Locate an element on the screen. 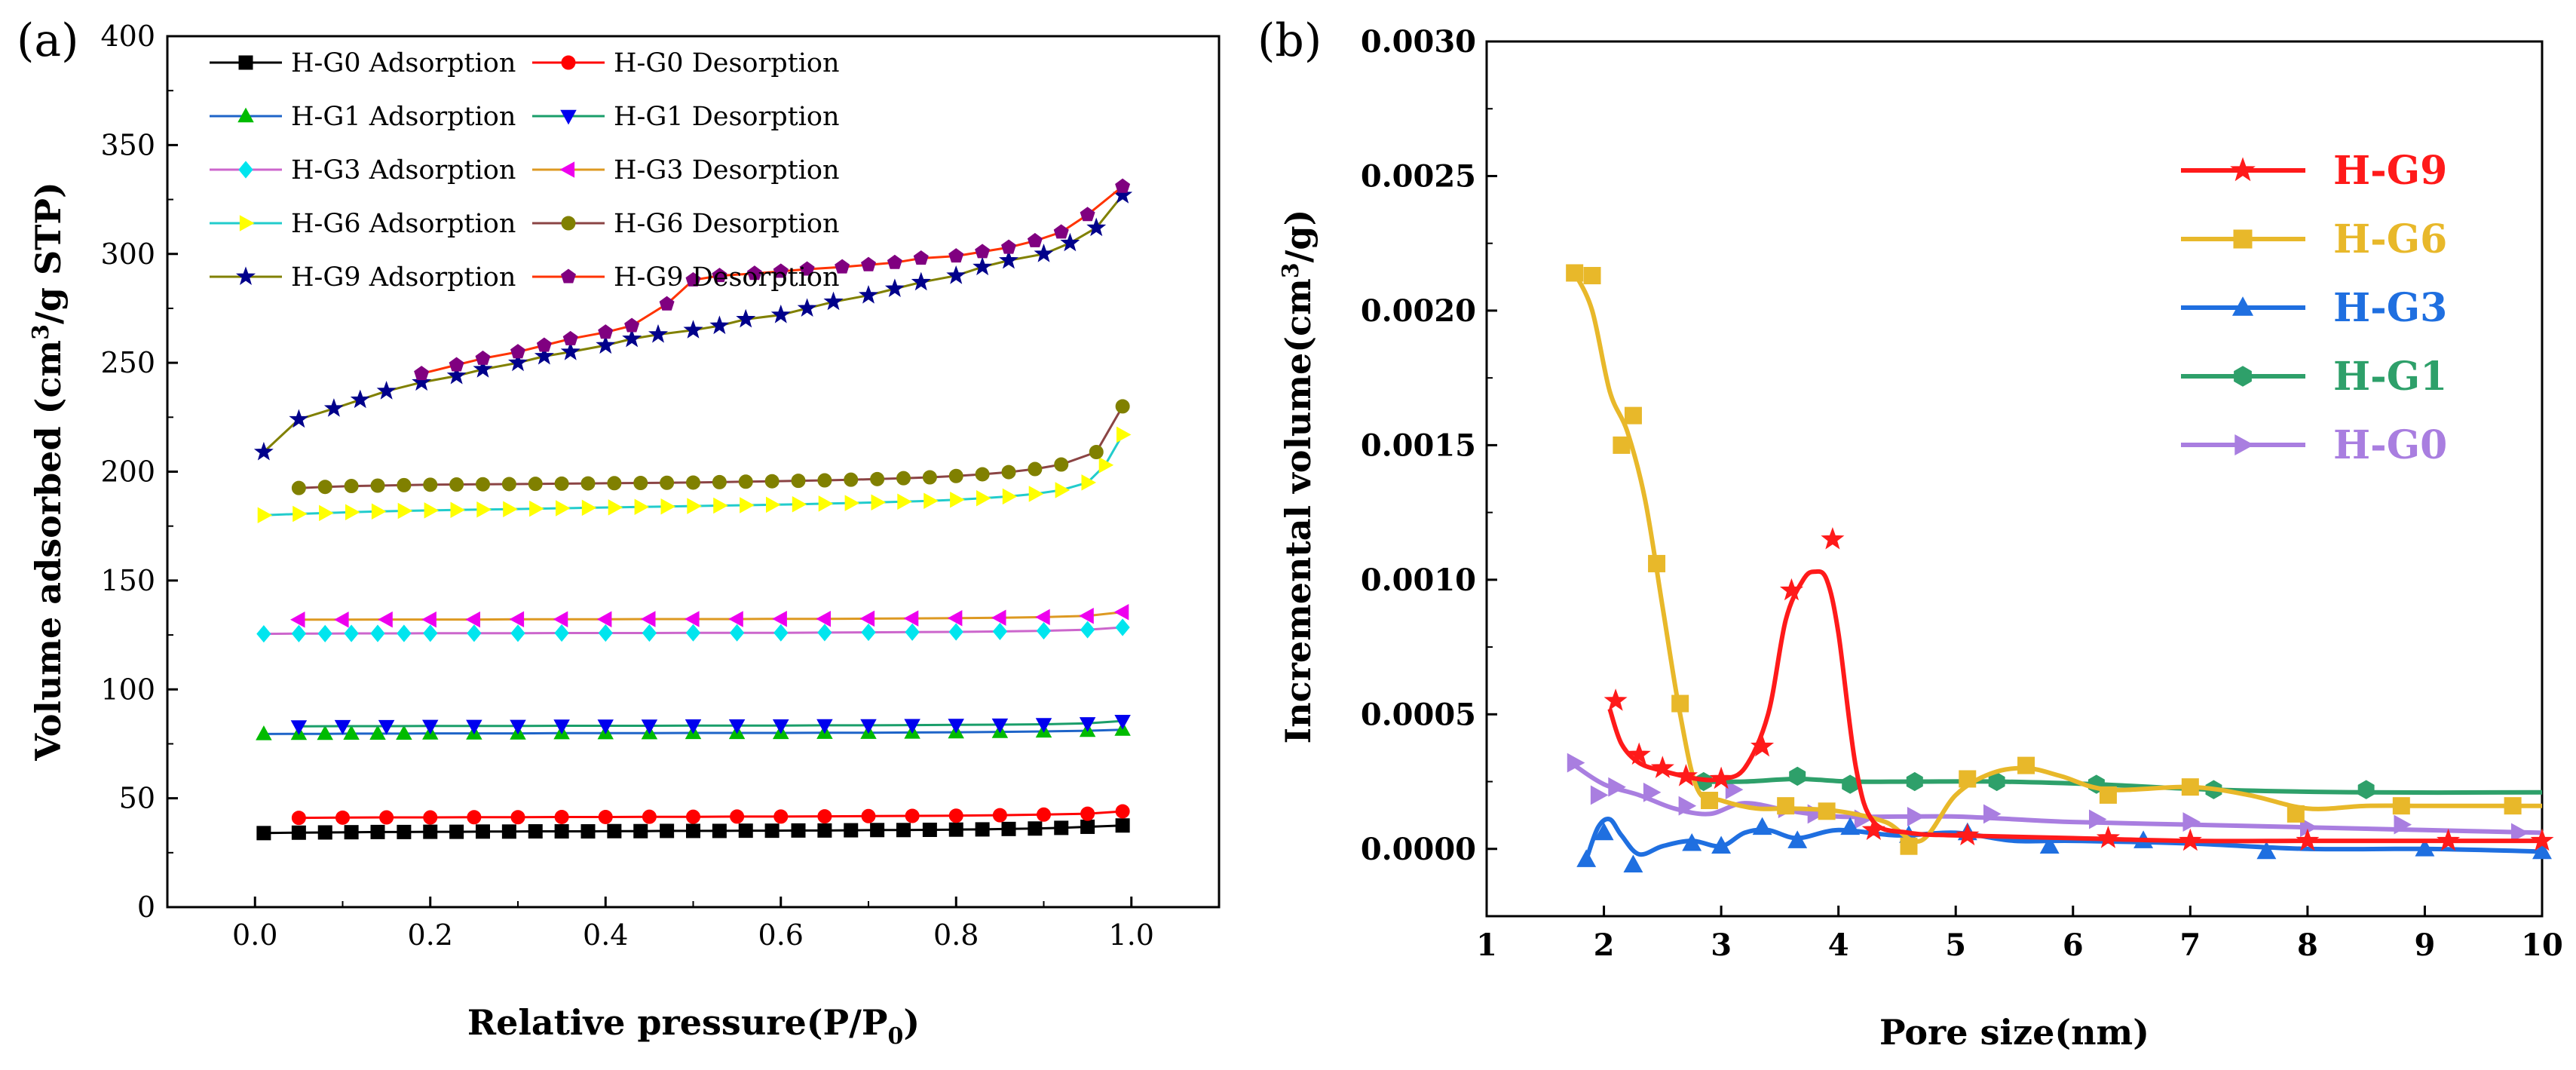 The width and height of the screenshot is (2576, 1070). series-h-g6-adsorption is located at coordinates (694, 474).